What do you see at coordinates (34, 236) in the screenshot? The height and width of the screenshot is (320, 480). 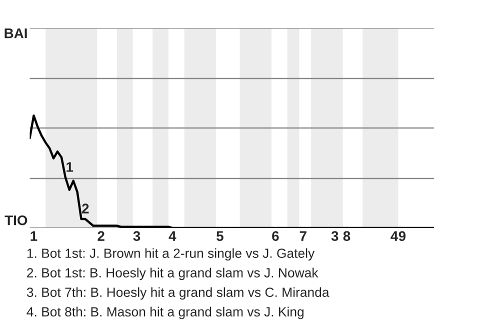 I see `x-tick-label: 1` at bounding box center [34, 236].